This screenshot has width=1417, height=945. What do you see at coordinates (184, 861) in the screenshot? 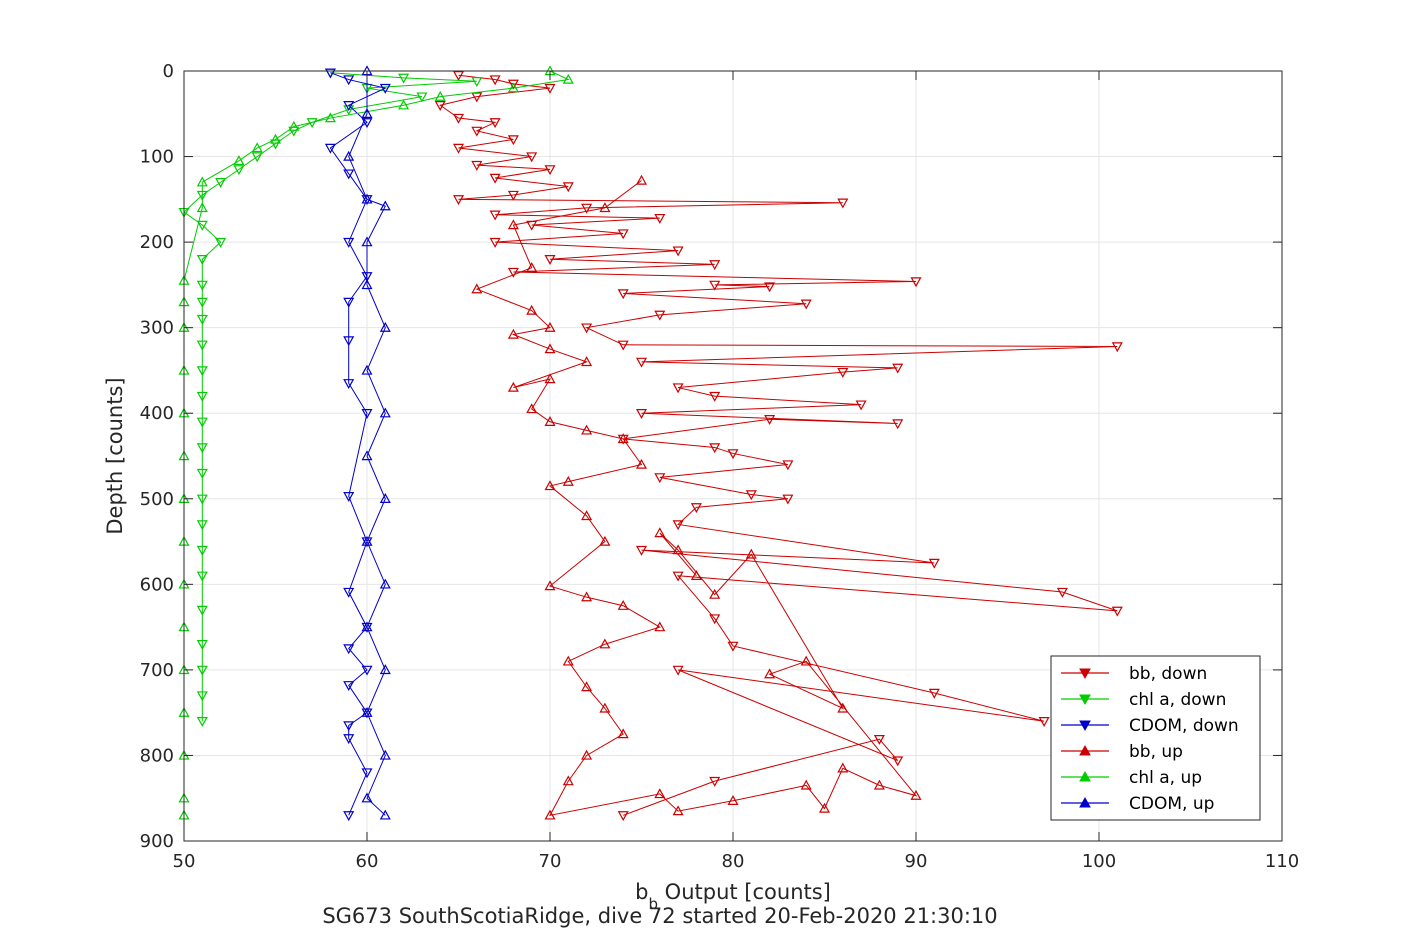
I see `x-tick-label: 50` at bounding box center [184, 861].